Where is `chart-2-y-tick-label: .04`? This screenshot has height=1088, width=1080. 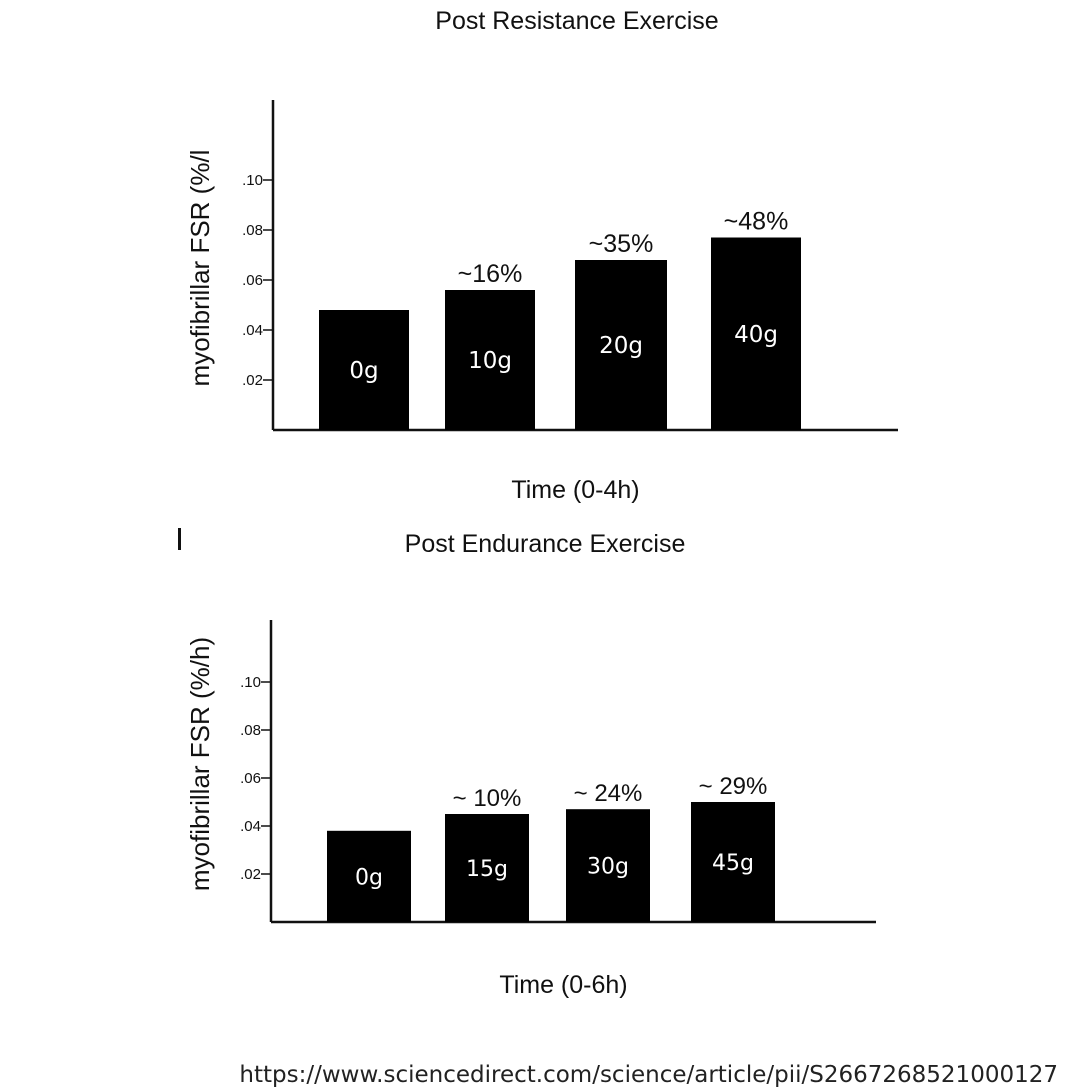
chart-2-y-tick-label: .04 is located at coordinates (250, 826).